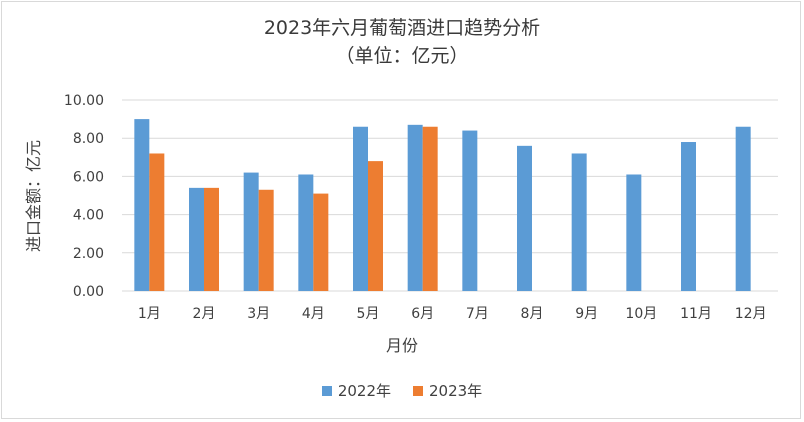  I want to click on x-tick-label: 7月, so click(477, 314).